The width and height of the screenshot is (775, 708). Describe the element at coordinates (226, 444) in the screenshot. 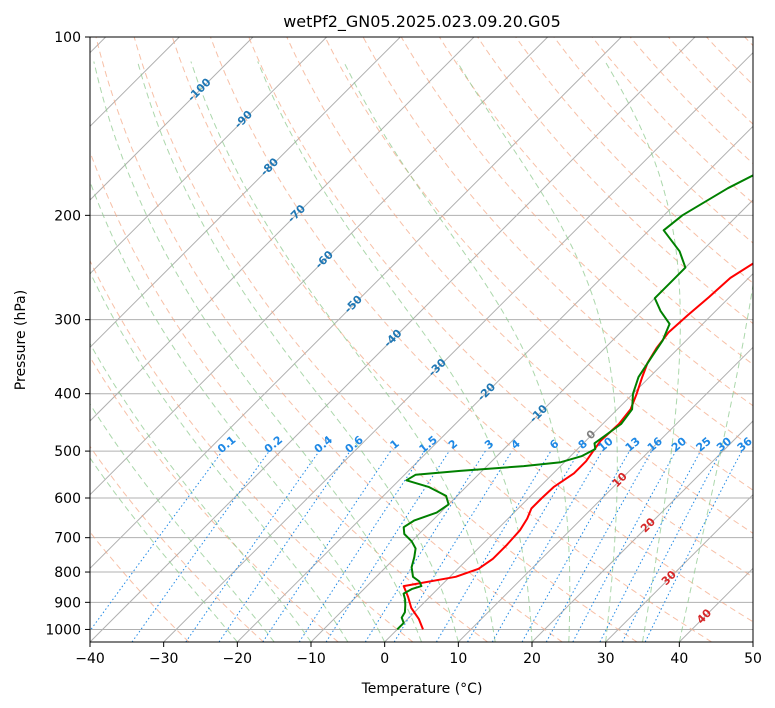

I see `mixing-ratio-label: 0.1` at that location.